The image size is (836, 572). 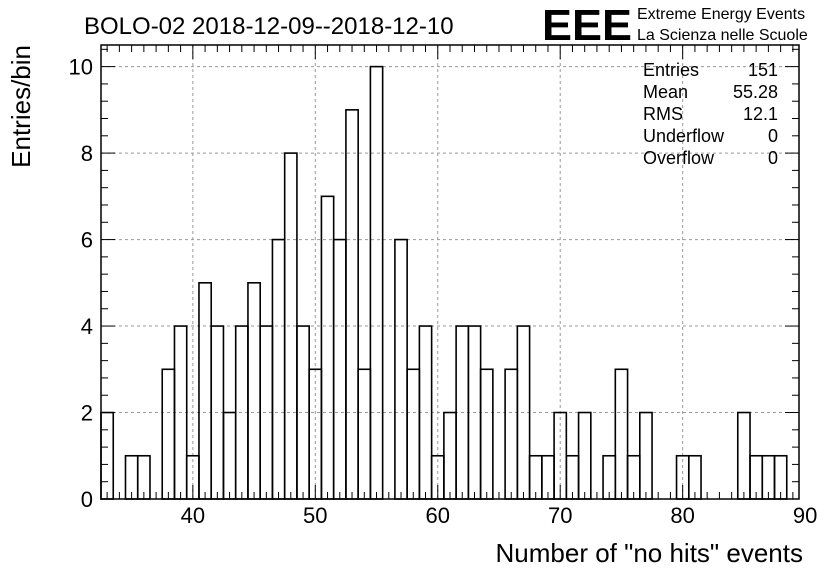 I want to click on stats-label: RMS, so click(x=663, y=114).